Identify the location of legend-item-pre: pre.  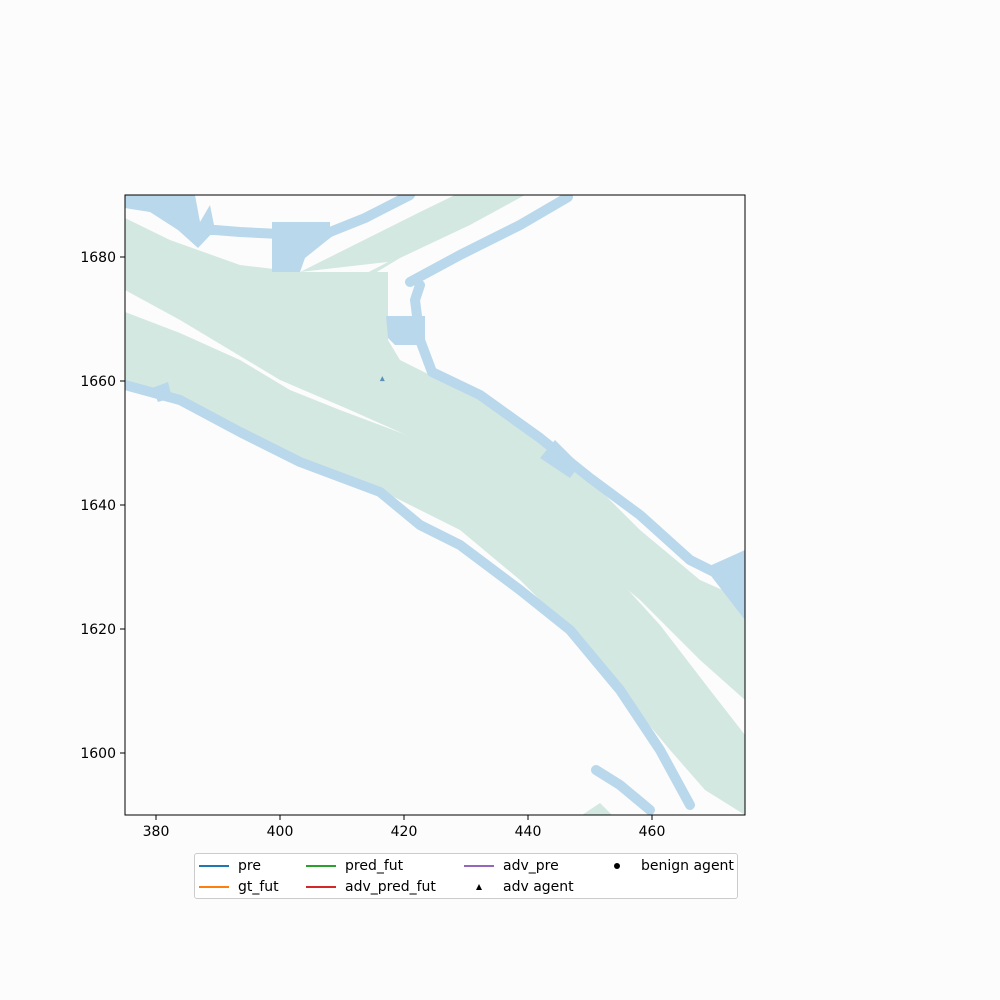
(228, 866).